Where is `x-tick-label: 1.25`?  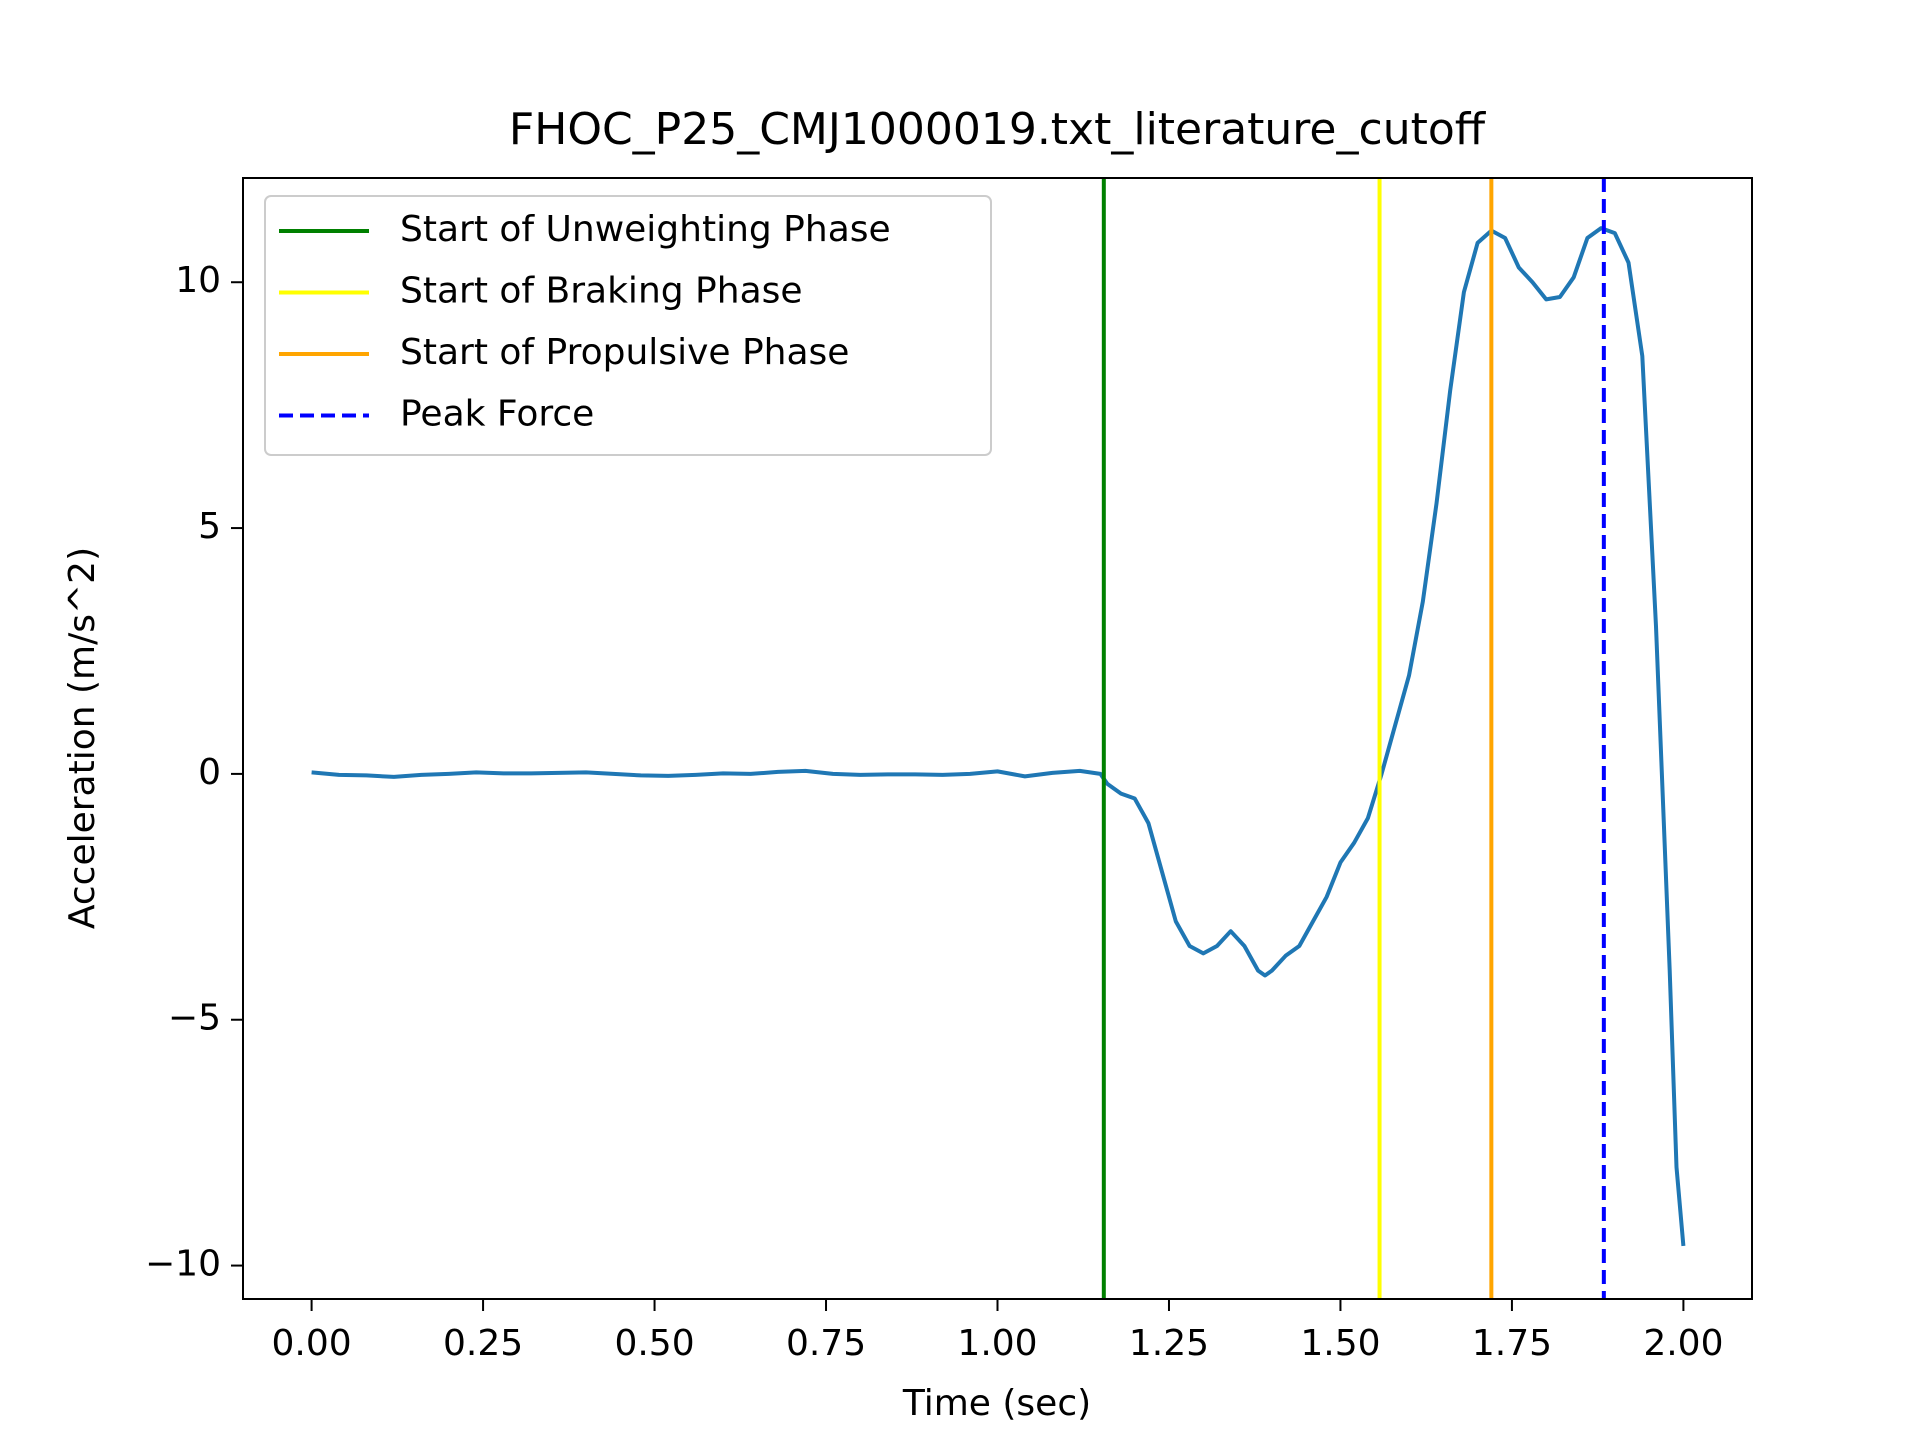 x-tick-label: 1.25 is located at coordinates (1169, 1343).